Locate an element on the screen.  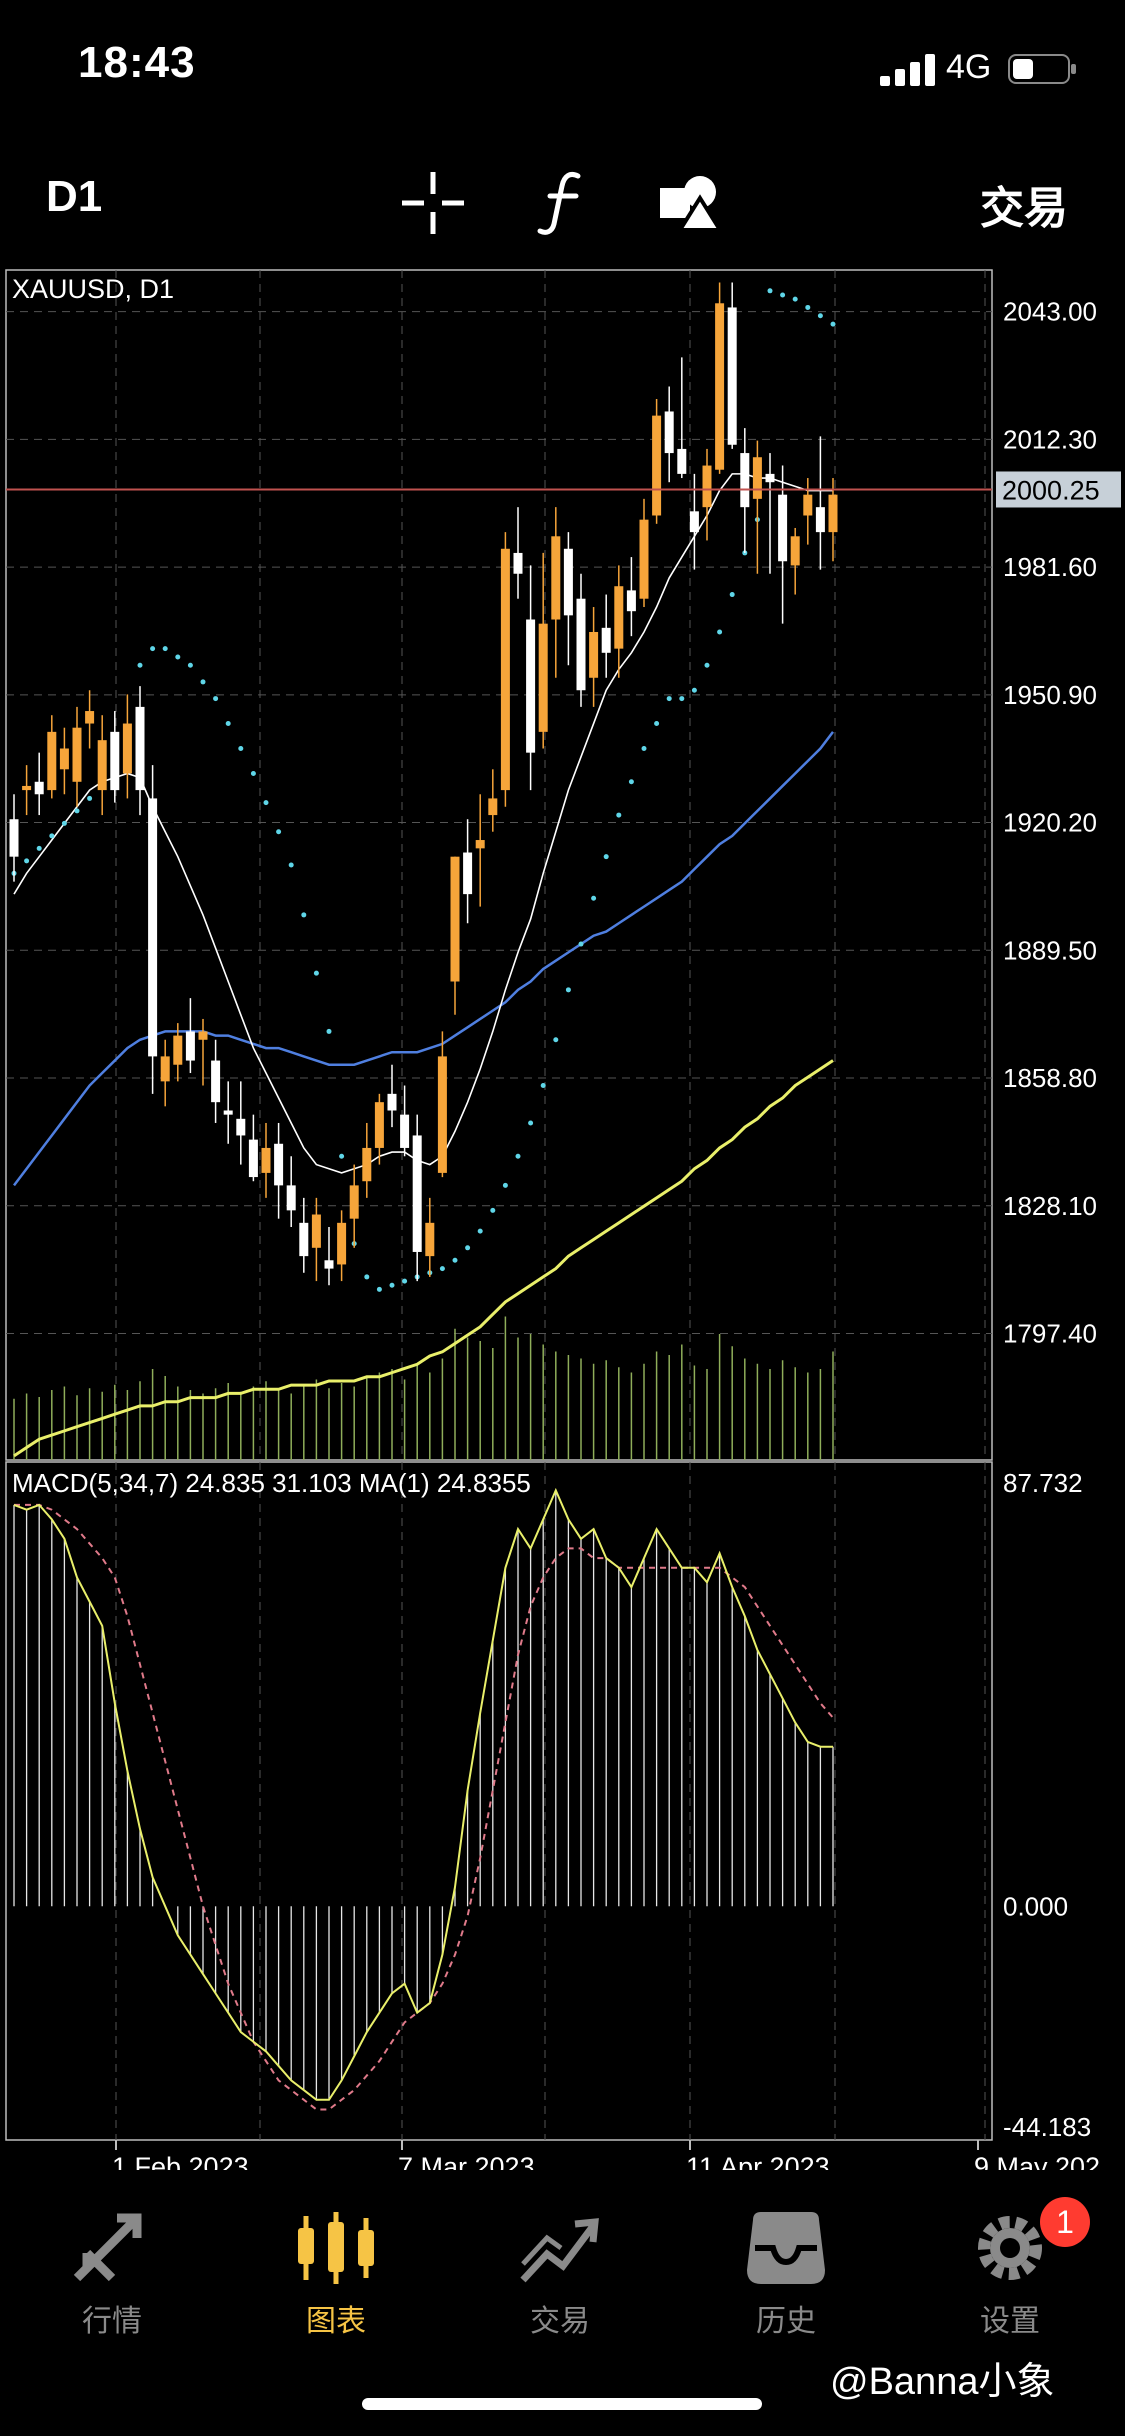
current-price-tag is located at coordinates (1058, 489).